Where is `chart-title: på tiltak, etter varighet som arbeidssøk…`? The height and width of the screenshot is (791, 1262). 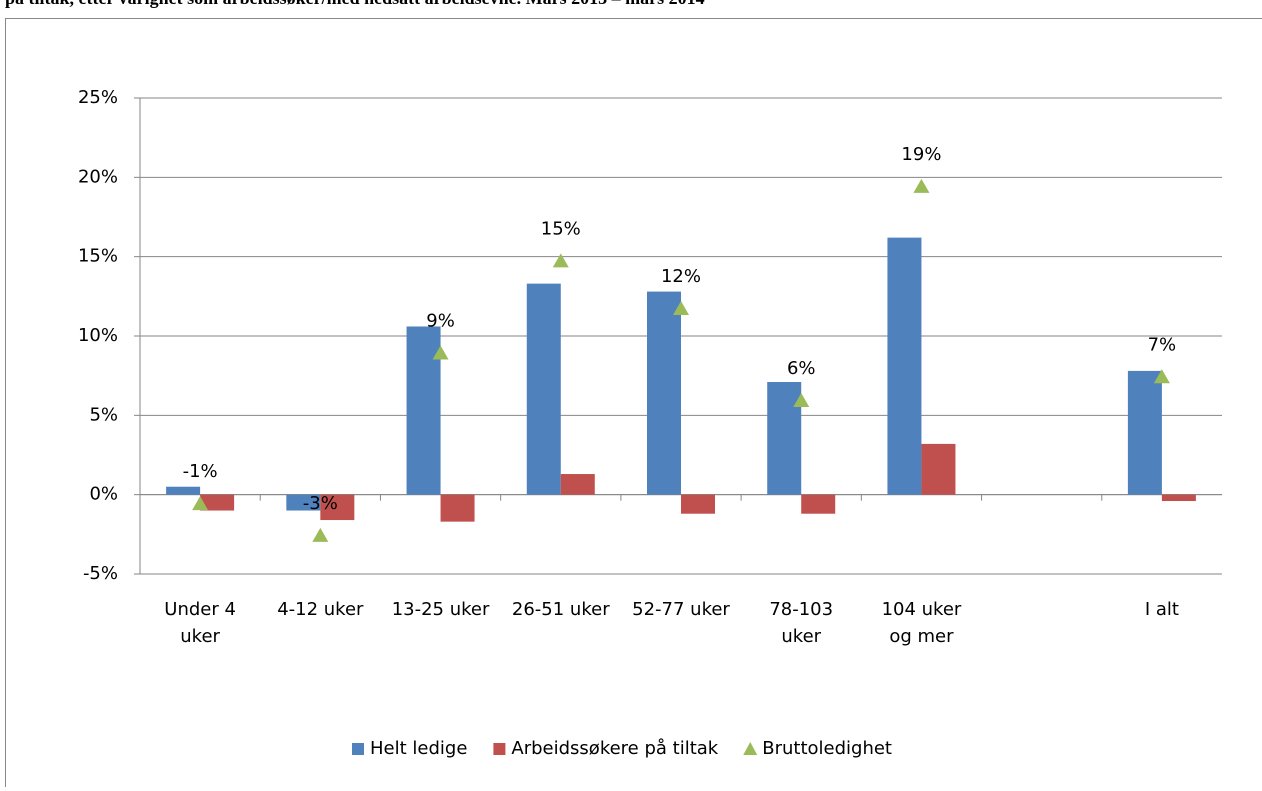
chart-title: på tiltak, etter varighet som arbeidssøk… is located at coordinates (355, 4).